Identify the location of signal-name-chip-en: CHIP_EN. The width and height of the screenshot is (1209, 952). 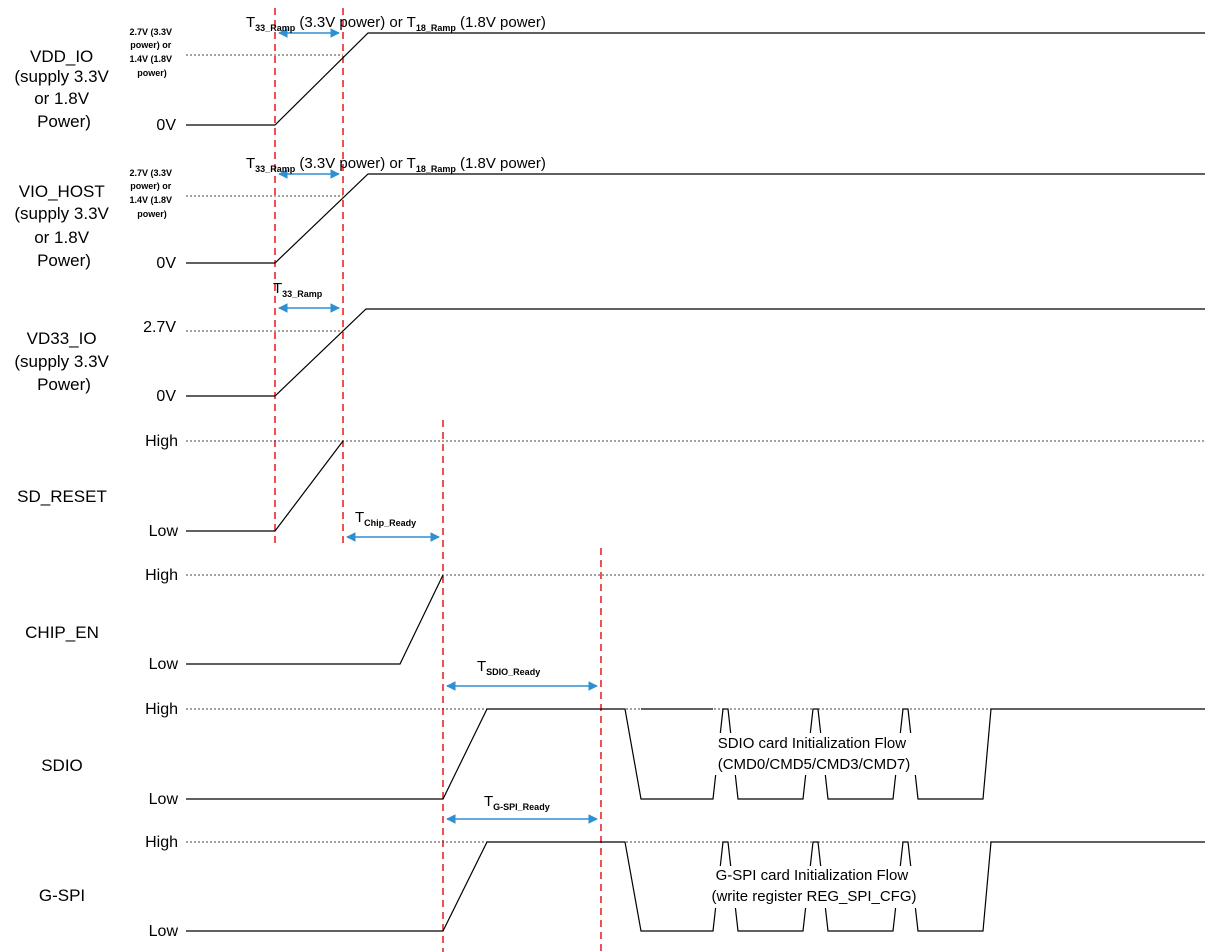
(62, 632).